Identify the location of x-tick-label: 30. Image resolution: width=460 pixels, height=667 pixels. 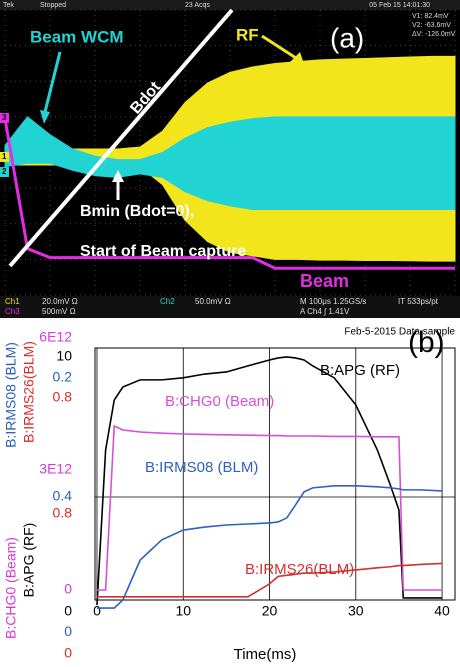
(356, 611).